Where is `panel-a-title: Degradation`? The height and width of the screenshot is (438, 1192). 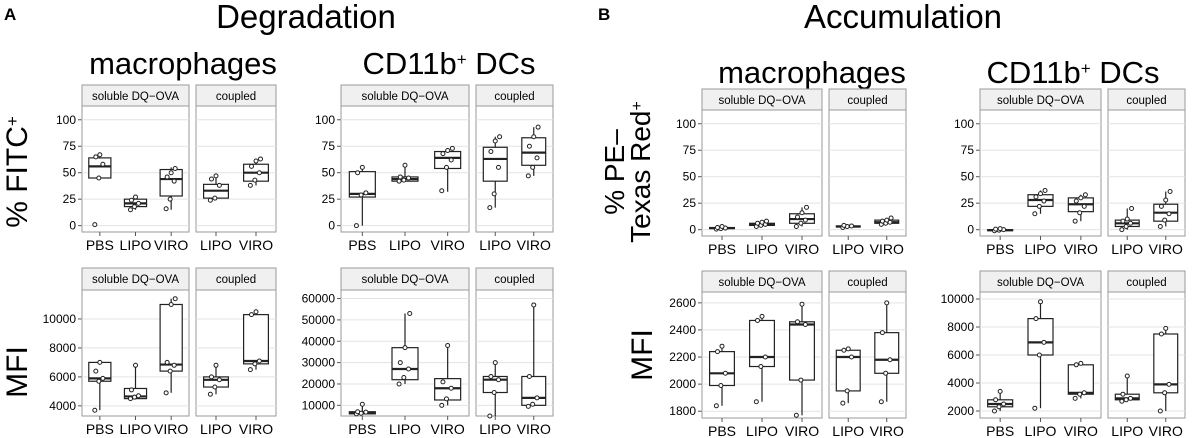 panel-a-title: Degradation is located at coordinates (306, 17).